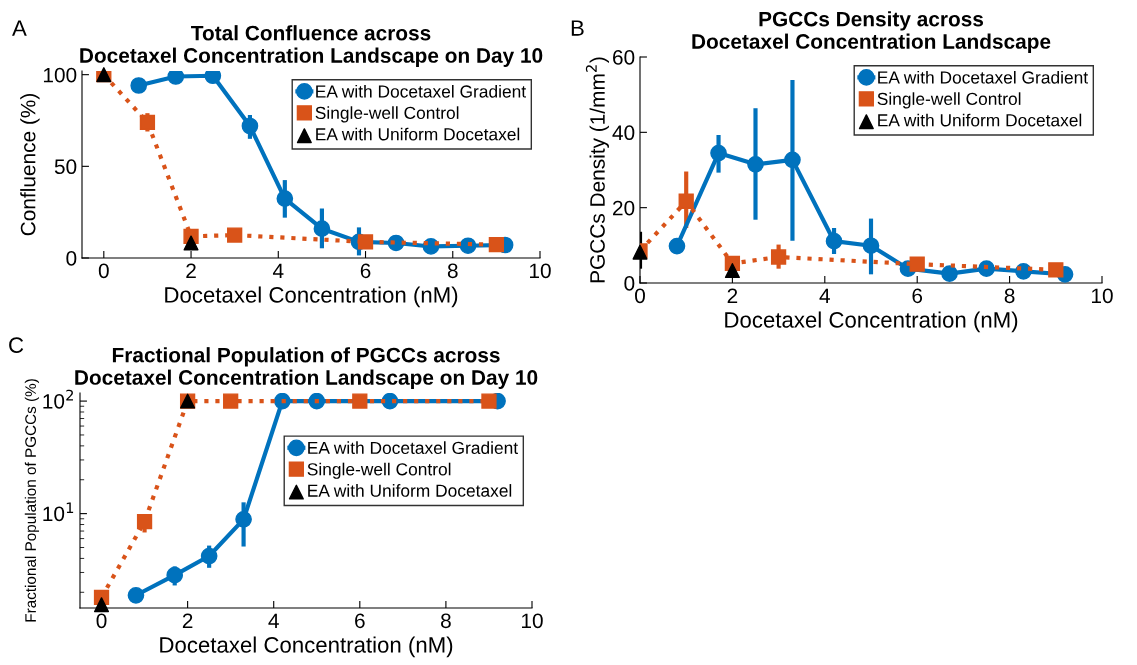  I want to click on y-tick-label: 20, so click(624, 208).